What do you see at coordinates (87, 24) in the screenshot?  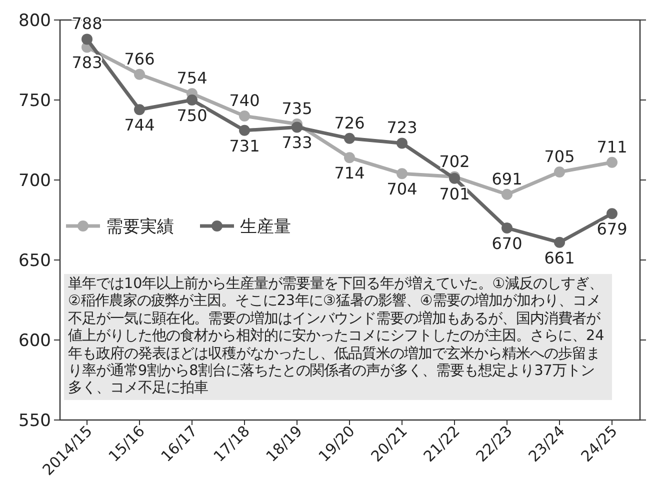 I see `data-label: 788` at bounding box center [87, 24].